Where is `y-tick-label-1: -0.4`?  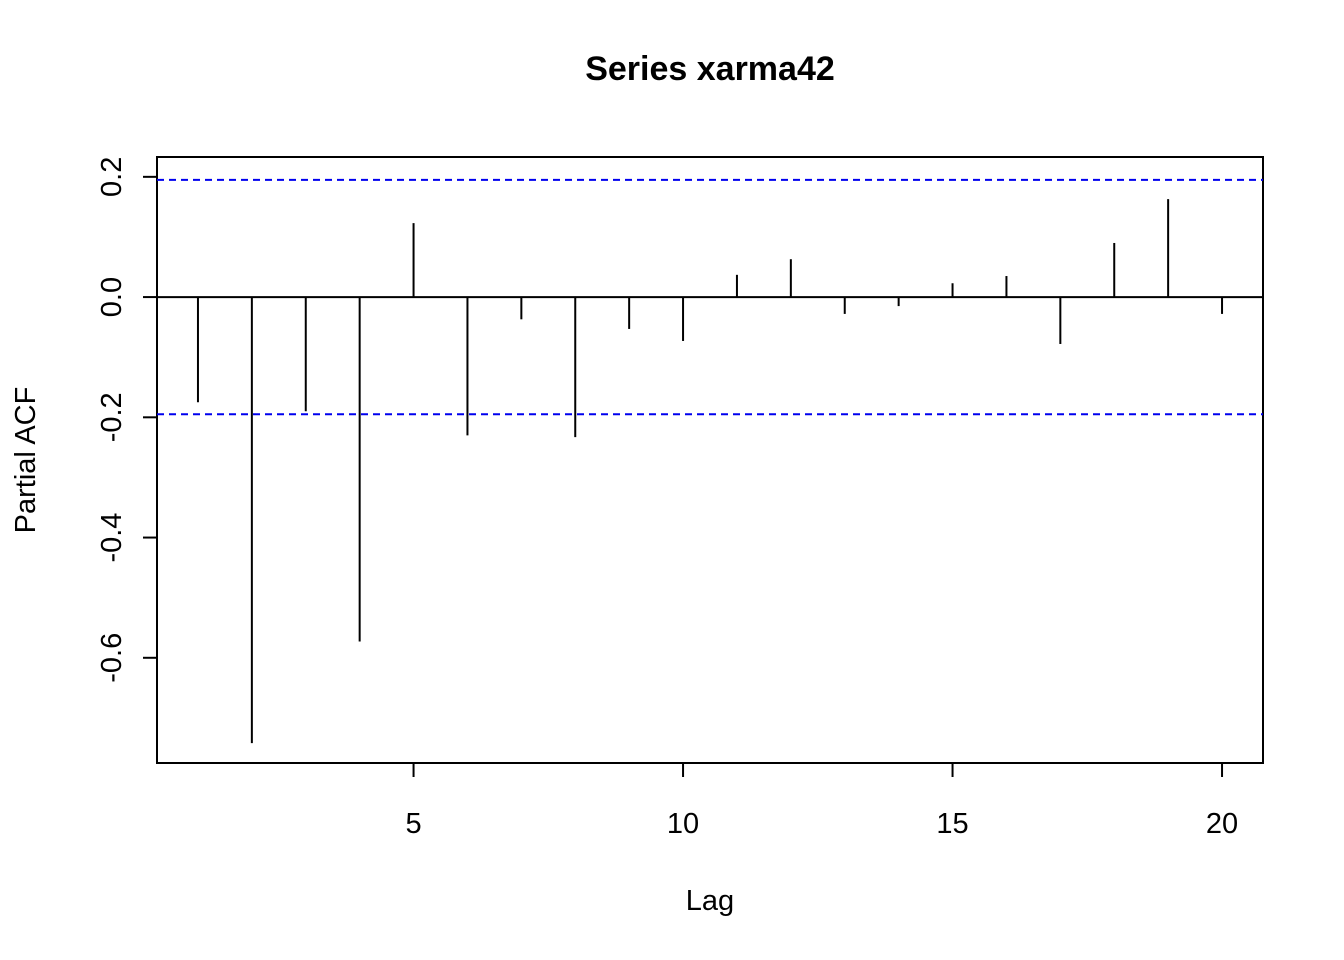 y-tick-label-1: -0.4 is located at coordinates (112, 538).